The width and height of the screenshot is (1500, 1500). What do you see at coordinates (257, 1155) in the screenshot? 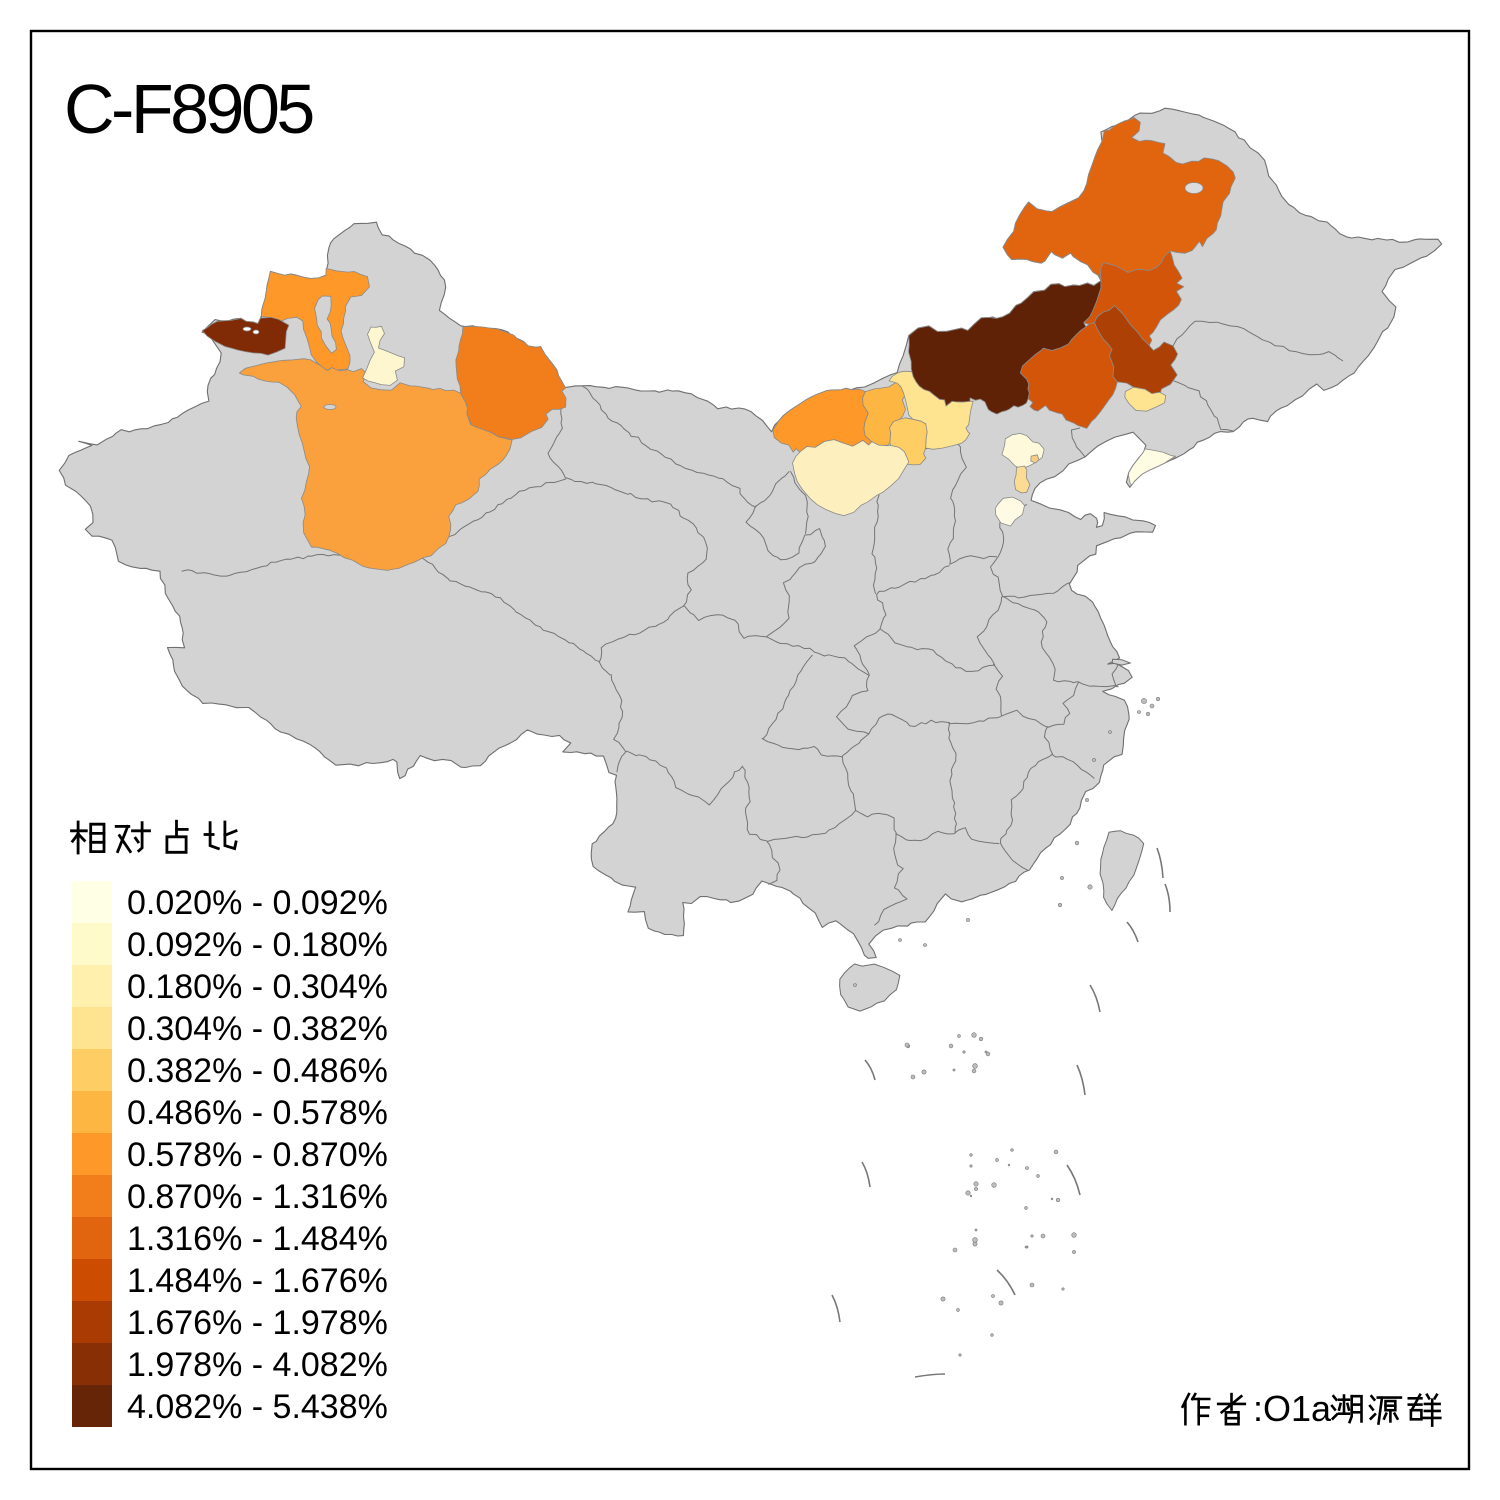
I see `svg-text: 0.578% - 0.870%` at bounding box center [257, 1155].